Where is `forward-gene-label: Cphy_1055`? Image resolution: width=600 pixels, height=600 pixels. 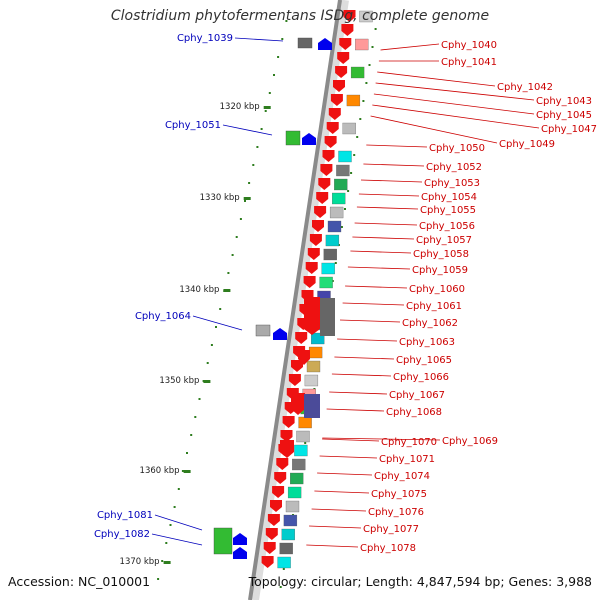
forward-gene-label: Cphy_1055 is located at coordinates (448, 210).